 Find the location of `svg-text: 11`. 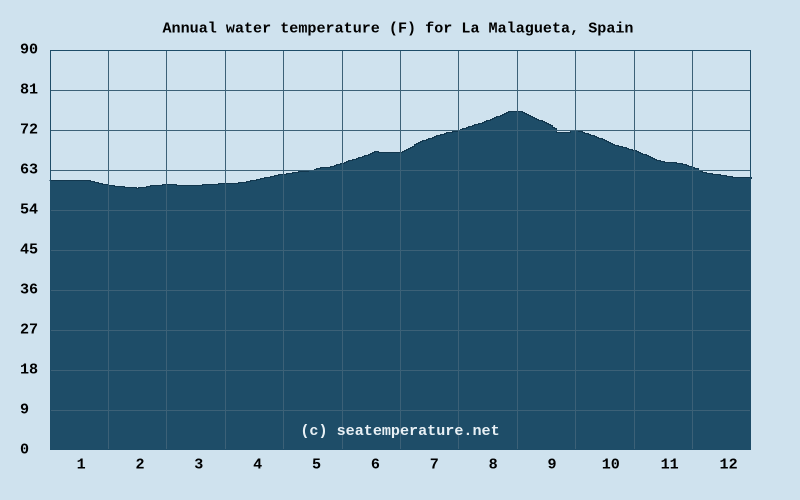

svg-text: 11 is located at coordinates (670, 465).